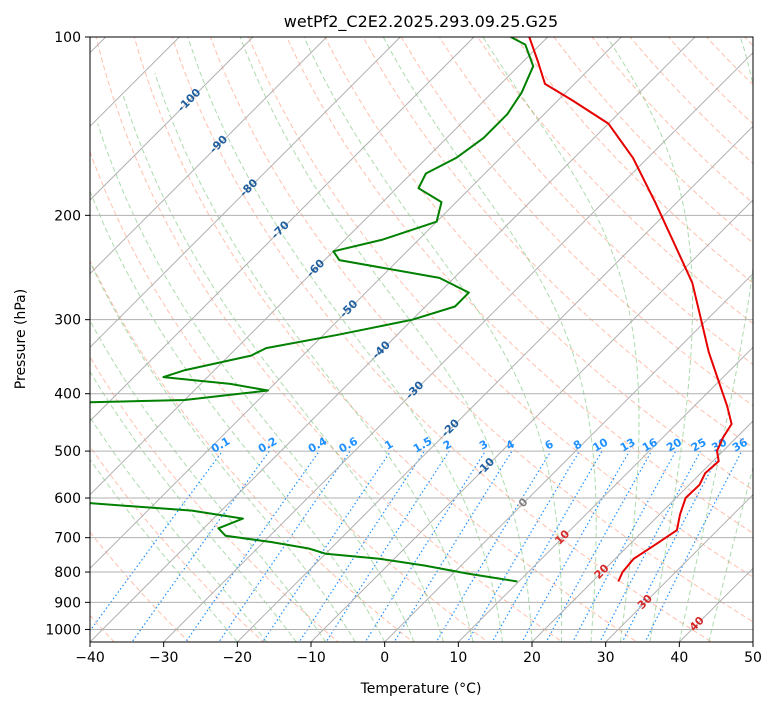 This screenshot has width=775, height=708. Describe the element at coordinates (67, 395) in the screenshot. I see `y-tick-label: 400` at that location.